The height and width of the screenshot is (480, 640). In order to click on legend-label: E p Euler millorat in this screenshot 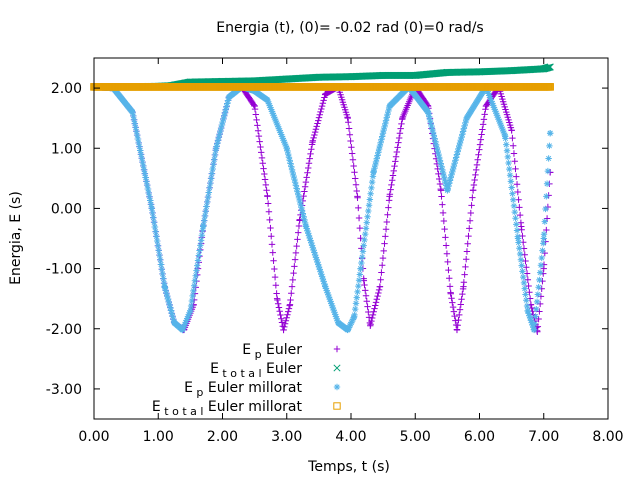, I will do `click(243, 389)`.